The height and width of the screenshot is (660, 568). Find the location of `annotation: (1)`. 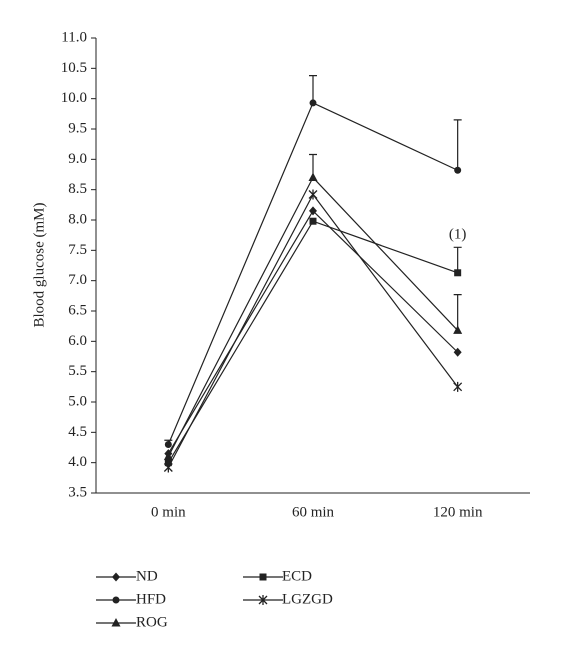

annotation: (1) is located at coordinates (458, 235).